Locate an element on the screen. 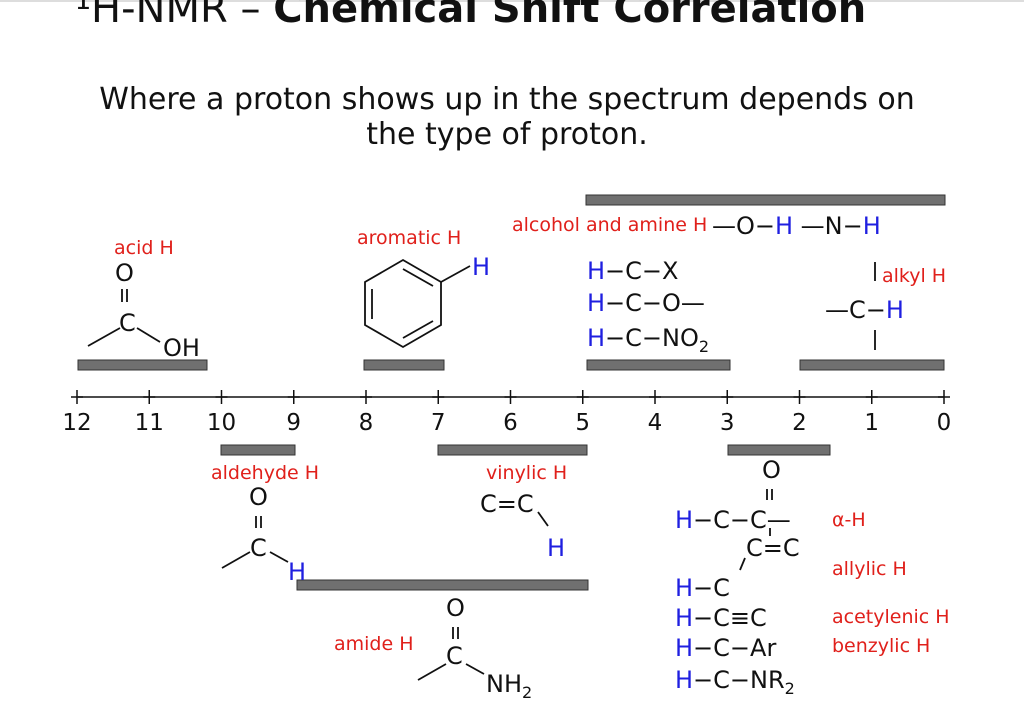  structure: H−C−NO2 is located at coordinates (648, 340).